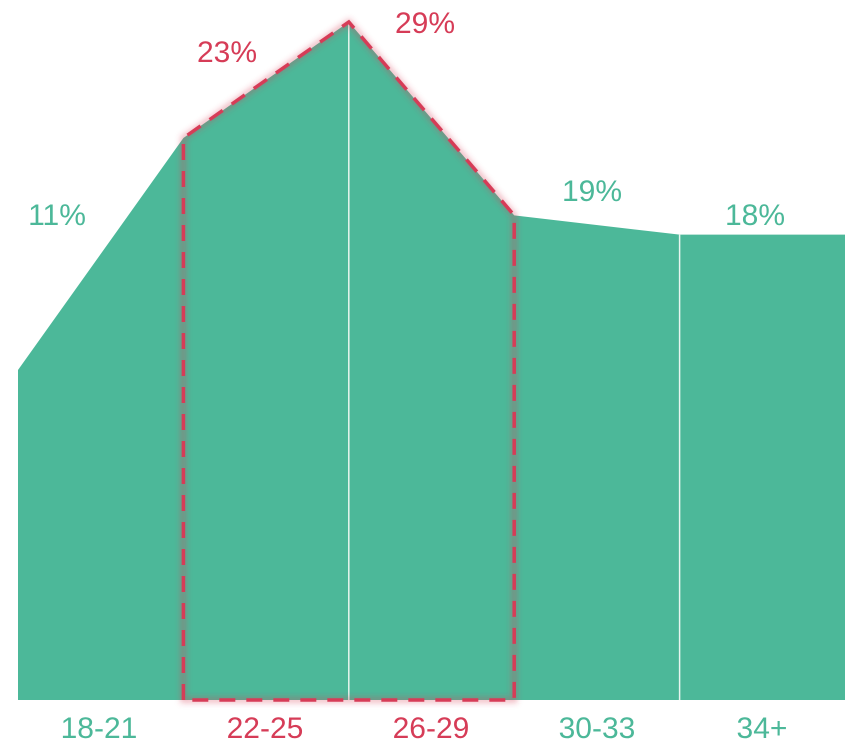  What do you see at coordinates (762, 728) in the screenshot?
I see `category-label-34+: 34+` at bounding box center [762, 728].